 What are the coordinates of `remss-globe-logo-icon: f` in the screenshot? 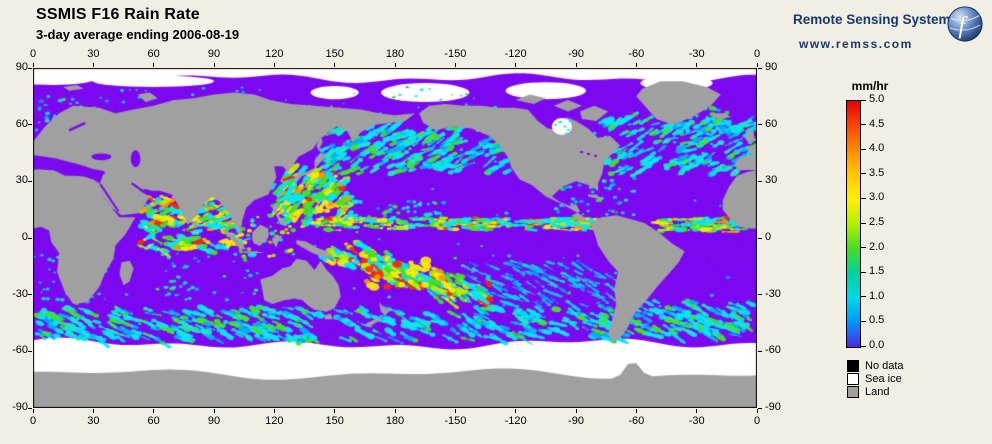 It's located at (965, 24).